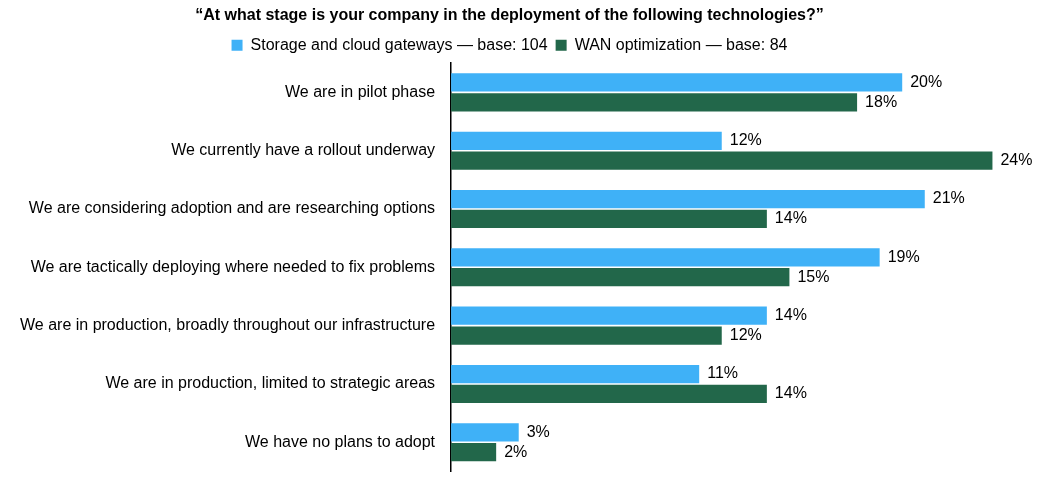 This screenshot has width=1055, height=497. I want to click on y-tick-label: We are in pilot phase, so click(360, 91).